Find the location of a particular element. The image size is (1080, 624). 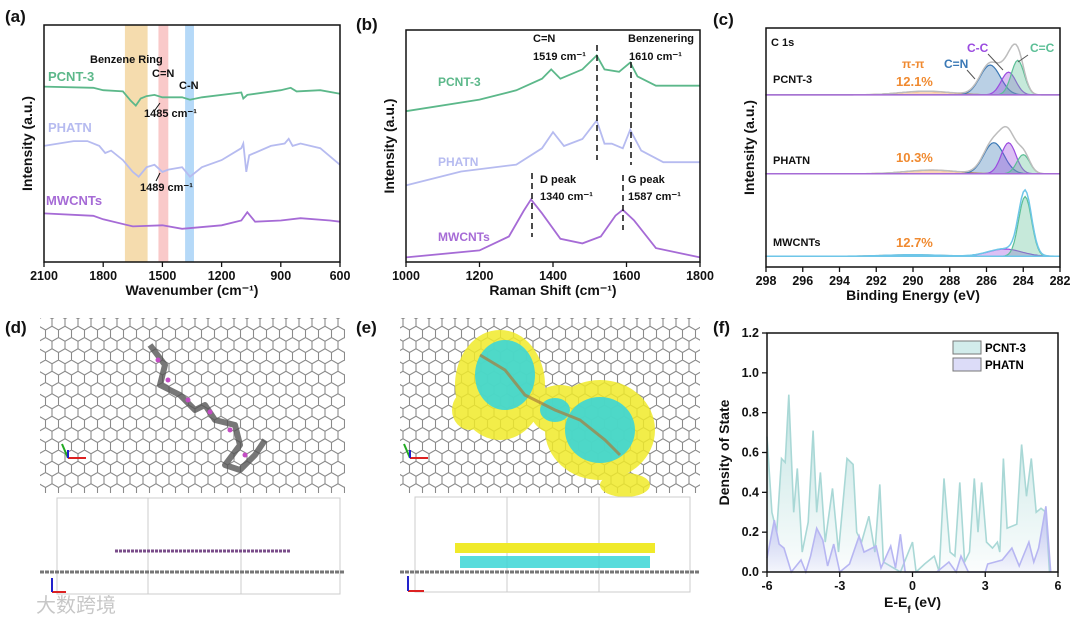

y-tick-label: 0.0 is located at coordinates (750, 572).